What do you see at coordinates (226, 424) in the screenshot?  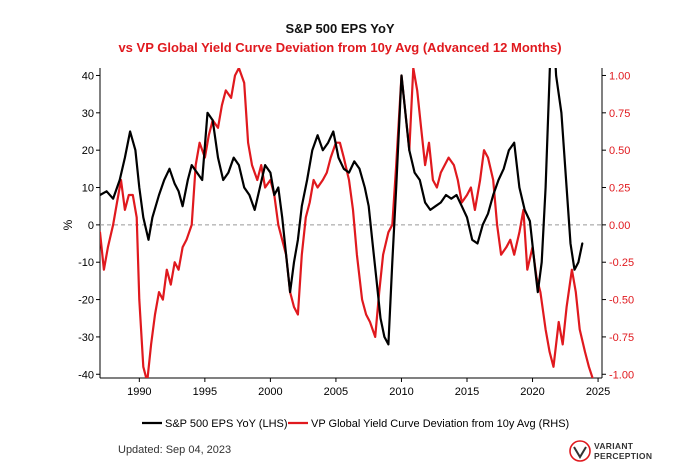 I see `legend-label-eps: S&P 500 EPS YoY (LHS)` at bounding box center [226, 424].